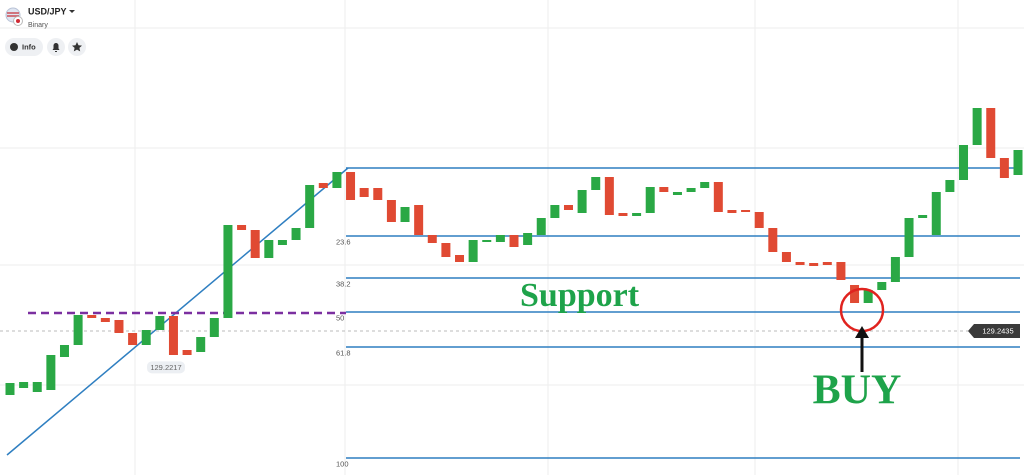  I want to click on symbol: USD/JPY, so click(47, 11).